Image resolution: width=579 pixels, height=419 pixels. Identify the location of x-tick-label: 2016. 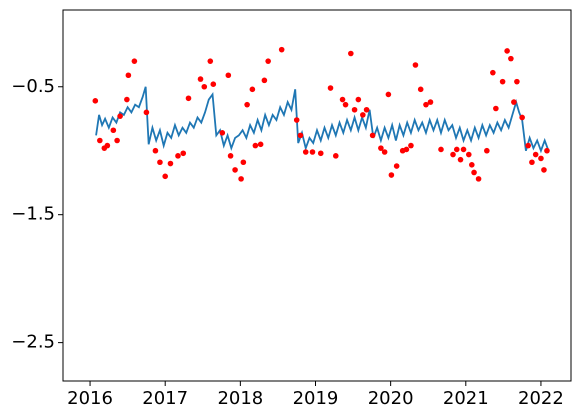
(90, 398).